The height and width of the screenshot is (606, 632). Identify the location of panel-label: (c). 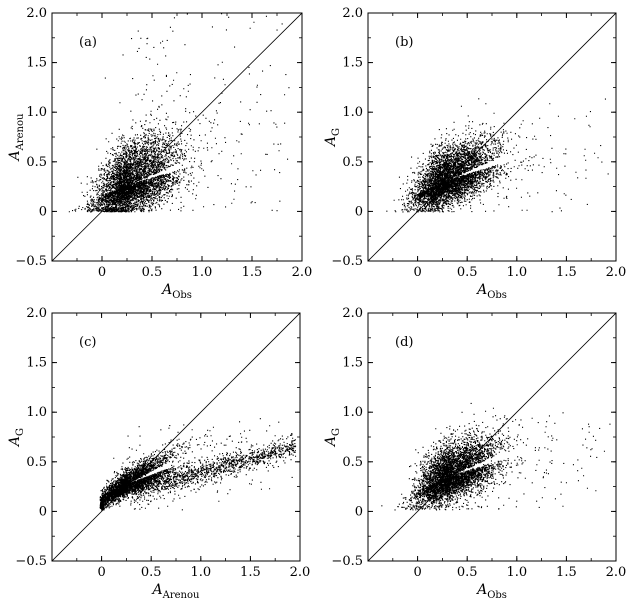
(87, 342).